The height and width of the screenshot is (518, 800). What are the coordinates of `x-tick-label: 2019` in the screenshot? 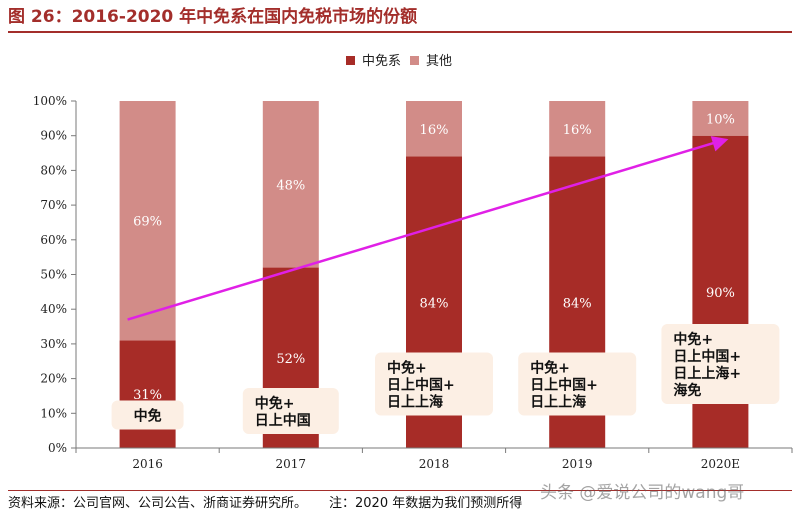 It's located at (577, 464).